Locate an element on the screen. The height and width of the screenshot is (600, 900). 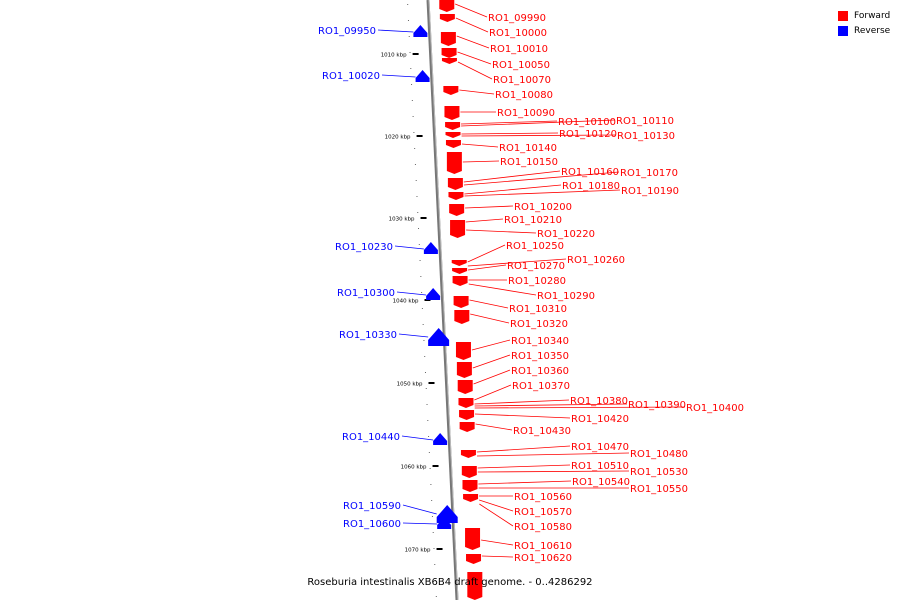
reverse-gene-label: RO1_09950 is located at coordinates (347, 31).